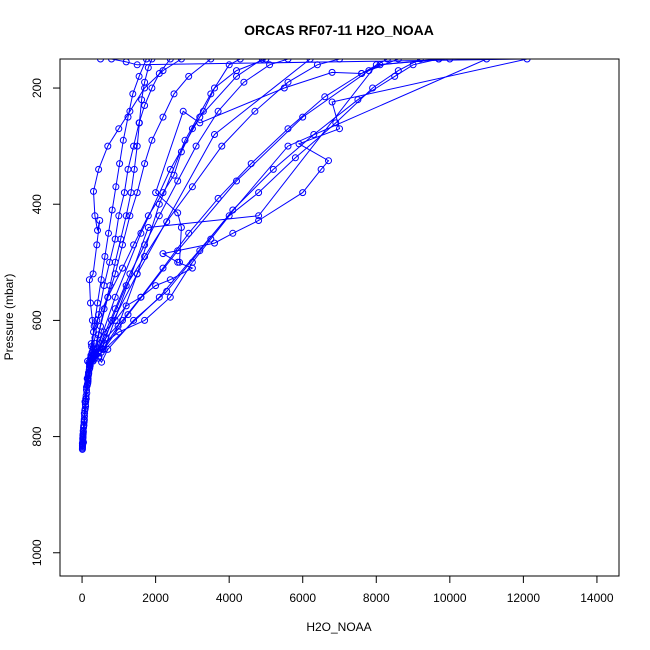 Image resolution: width=650 pixels, height=650 pixels. Describe the element at coordinates (376, 598) in the screenshot. I see `x-tick-label: 8000` at that location.